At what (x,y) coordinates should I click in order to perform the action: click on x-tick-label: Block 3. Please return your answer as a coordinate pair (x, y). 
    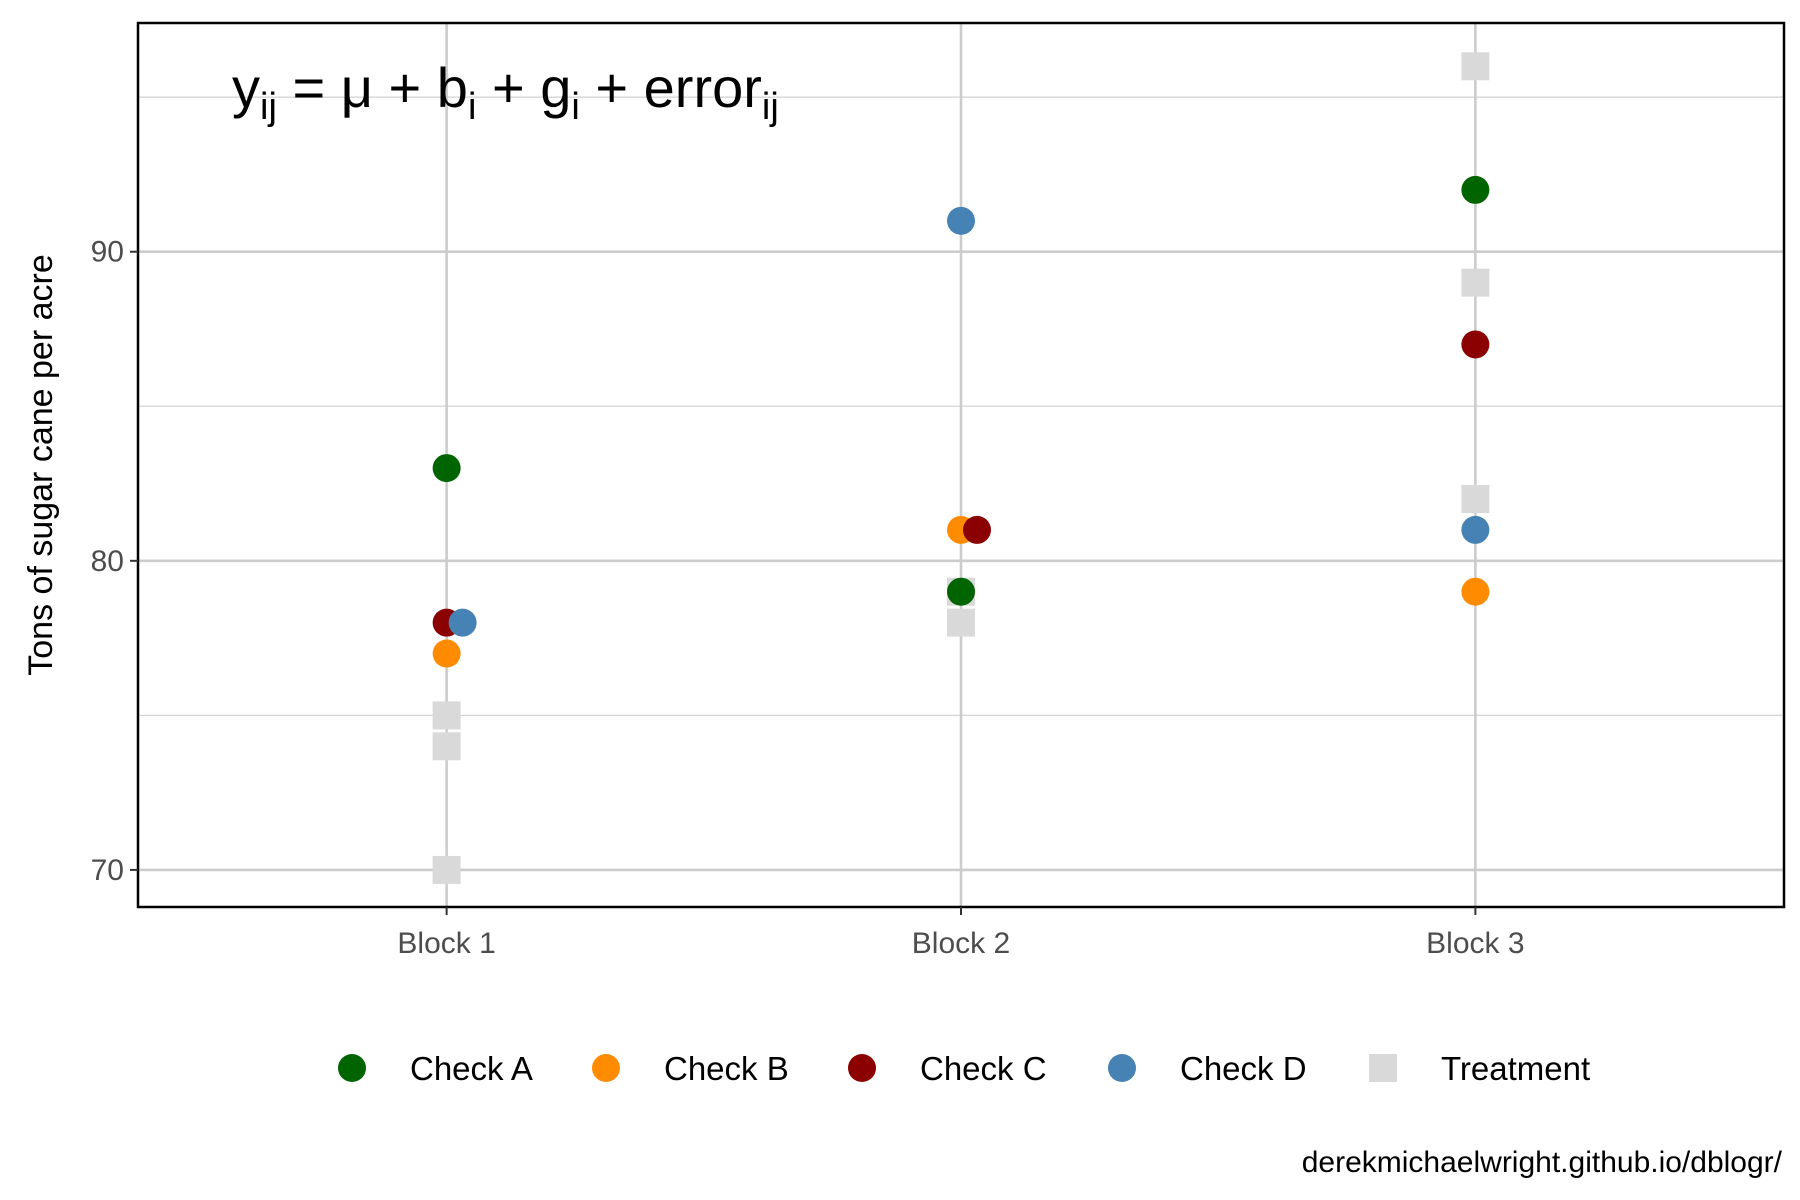
    Looking at the image, I should click on (1475, 943).